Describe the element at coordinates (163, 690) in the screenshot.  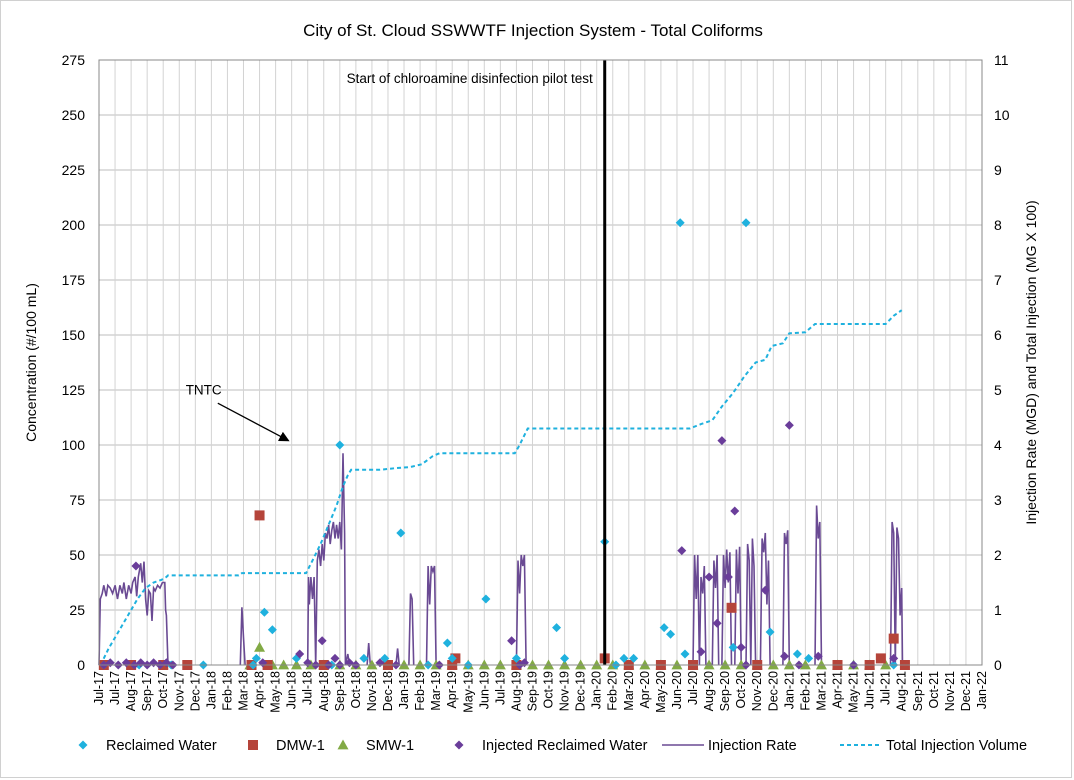
I see `x-tick-label: Oct-17` at that location.